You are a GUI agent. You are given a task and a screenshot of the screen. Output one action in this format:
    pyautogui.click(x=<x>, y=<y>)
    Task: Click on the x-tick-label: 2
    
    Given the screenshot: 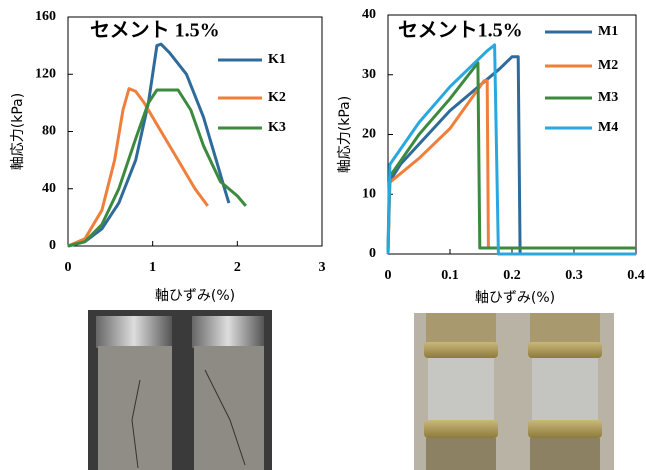 What is the action you would take?
    pyautogui.click(x=237, y=267)
    